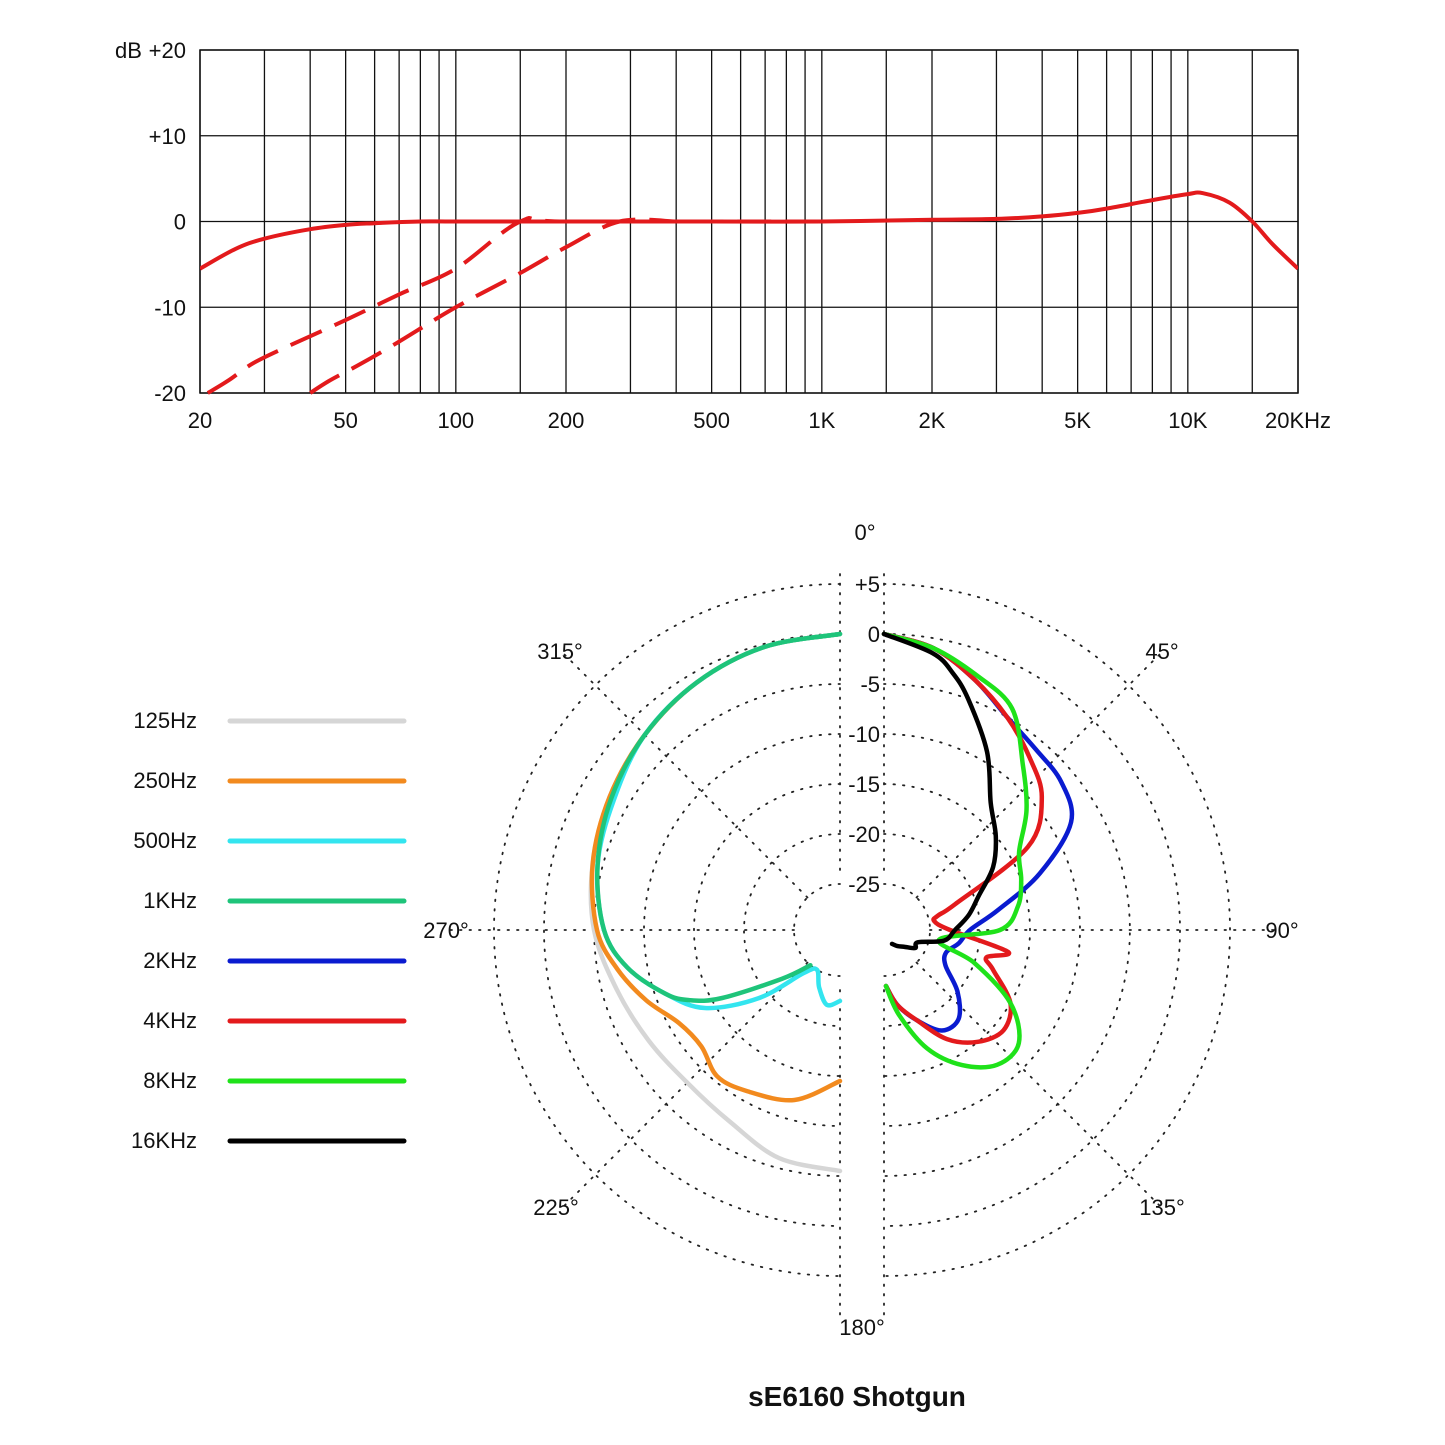 Image resolution: width=1445 pixels, height=1445 pixels. What do you see at coordinates (455, 420) in the screenshot?
I see `fr-x-tick-label: 100` at bounding box center [455, 420].